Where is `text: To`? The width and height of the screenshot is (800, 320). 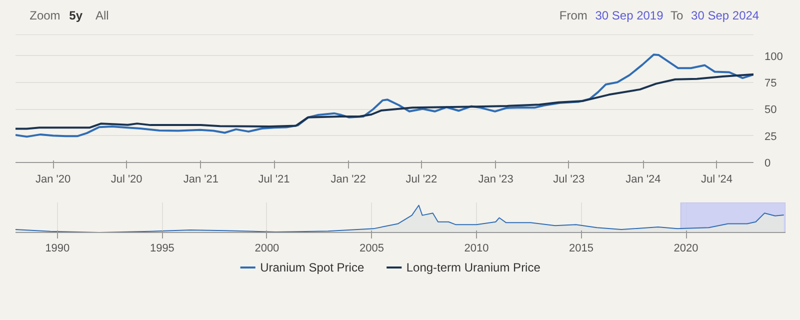
text: To is located at coordinates (677, 15).